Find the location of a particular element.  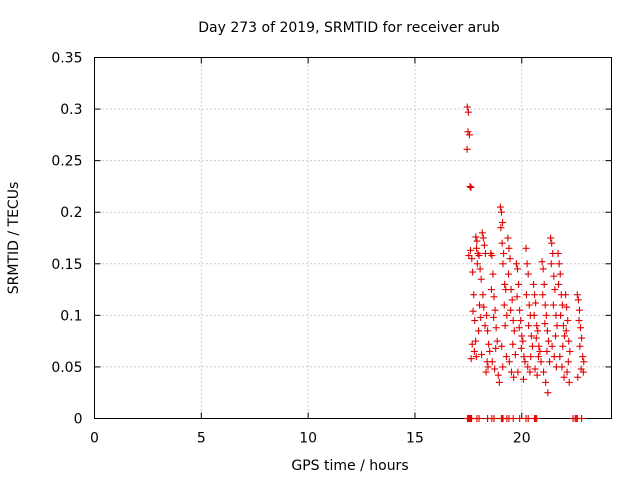

y-tick-label: 0 is located at coordinates (78, 420).